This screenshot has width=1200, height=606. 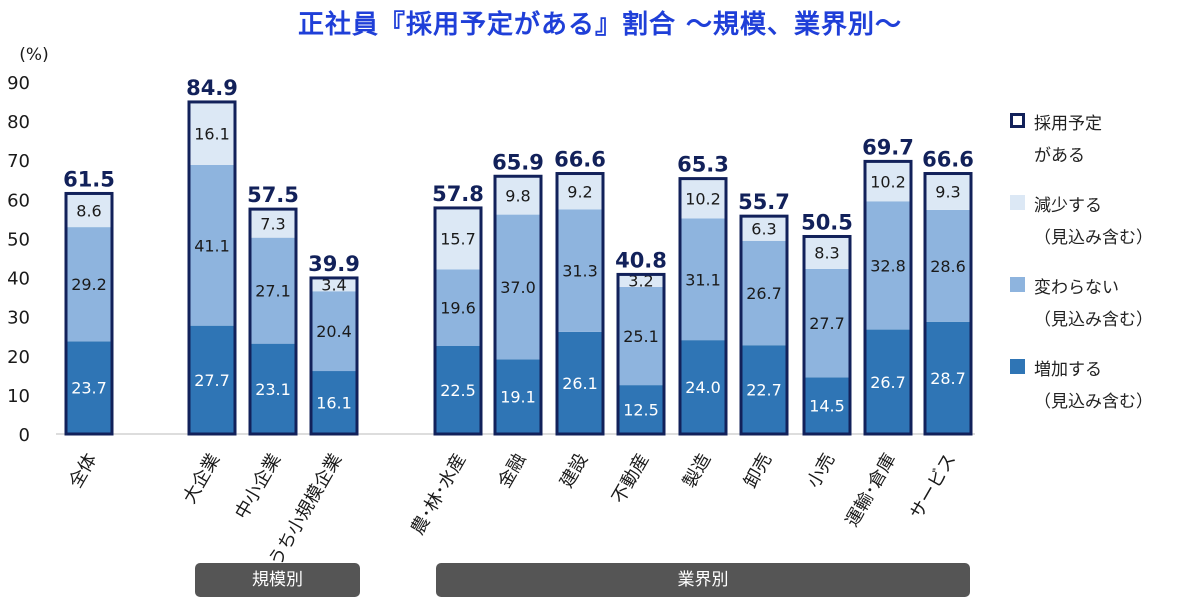 I want to click on legend-swatch-increase, so click(x=1017, y=366).